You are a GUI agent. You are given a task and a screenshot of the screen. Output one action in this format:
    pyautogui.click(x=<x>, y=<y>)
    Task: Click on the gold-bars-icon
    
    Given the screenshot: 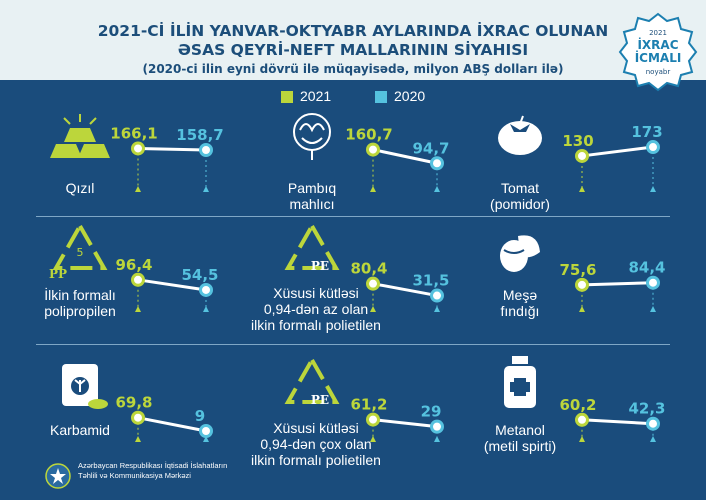 What is the action you would take?
    pyautogui.click(x=80, y=136)
    